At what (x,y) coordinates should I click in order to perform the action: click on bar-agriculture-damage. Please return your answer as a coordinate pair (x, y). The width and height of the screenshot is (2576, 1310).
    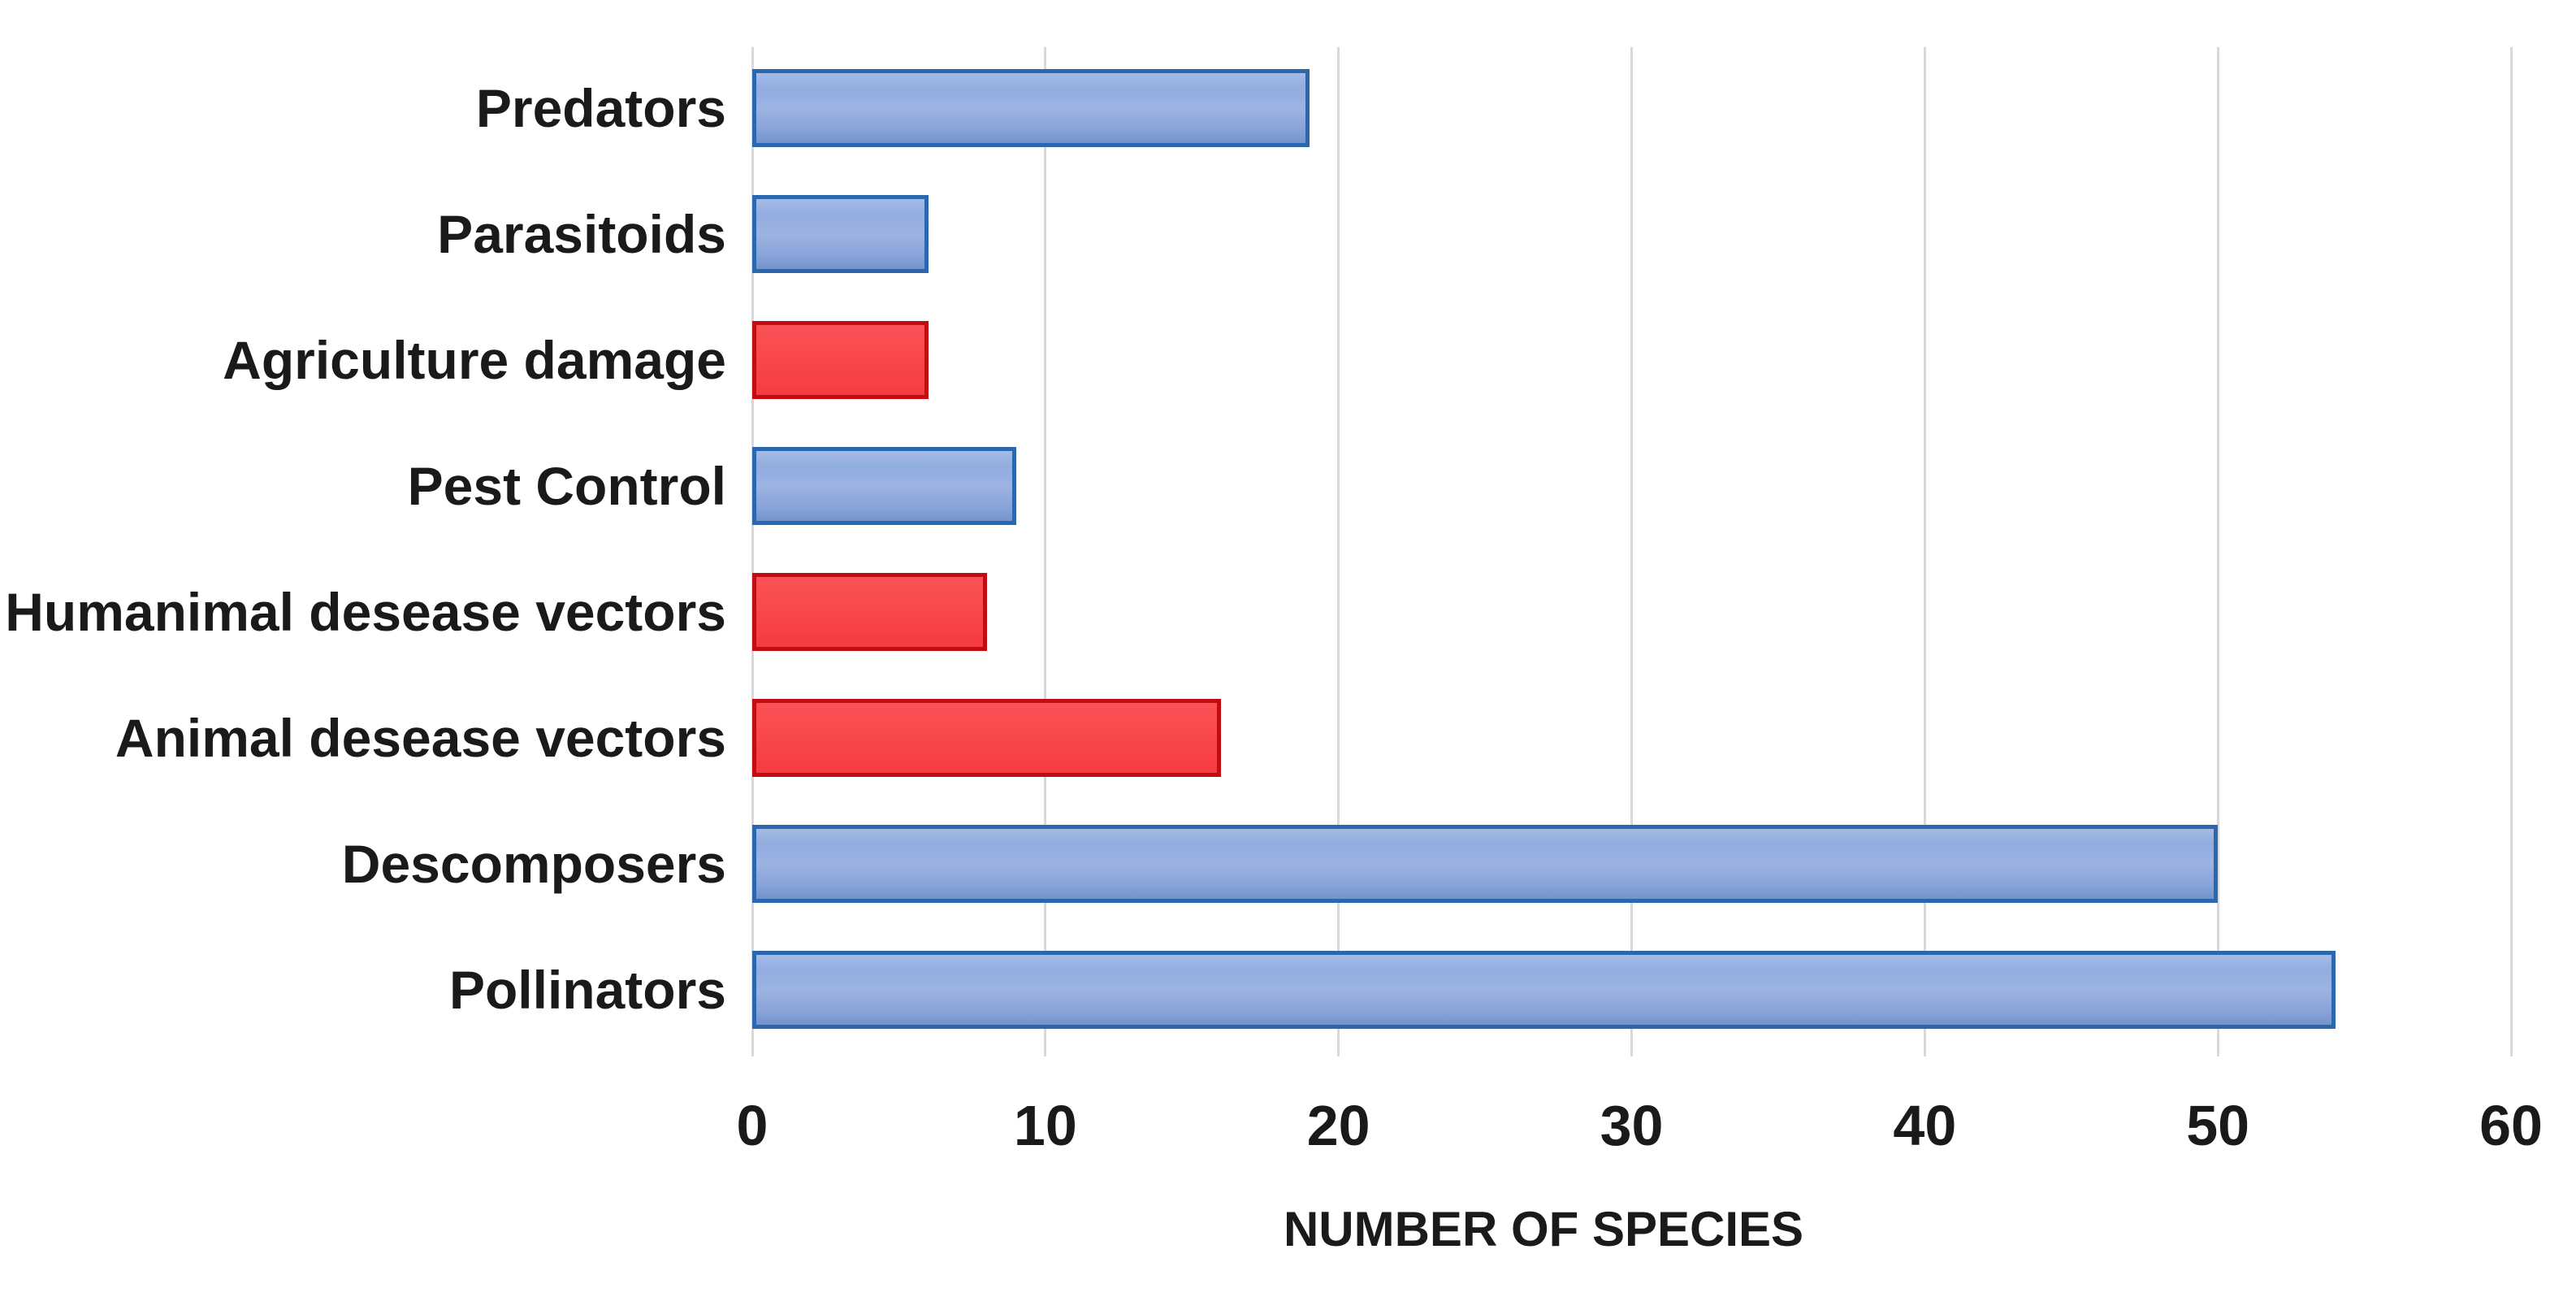
    Looking at the image, I should click on (840, 359).